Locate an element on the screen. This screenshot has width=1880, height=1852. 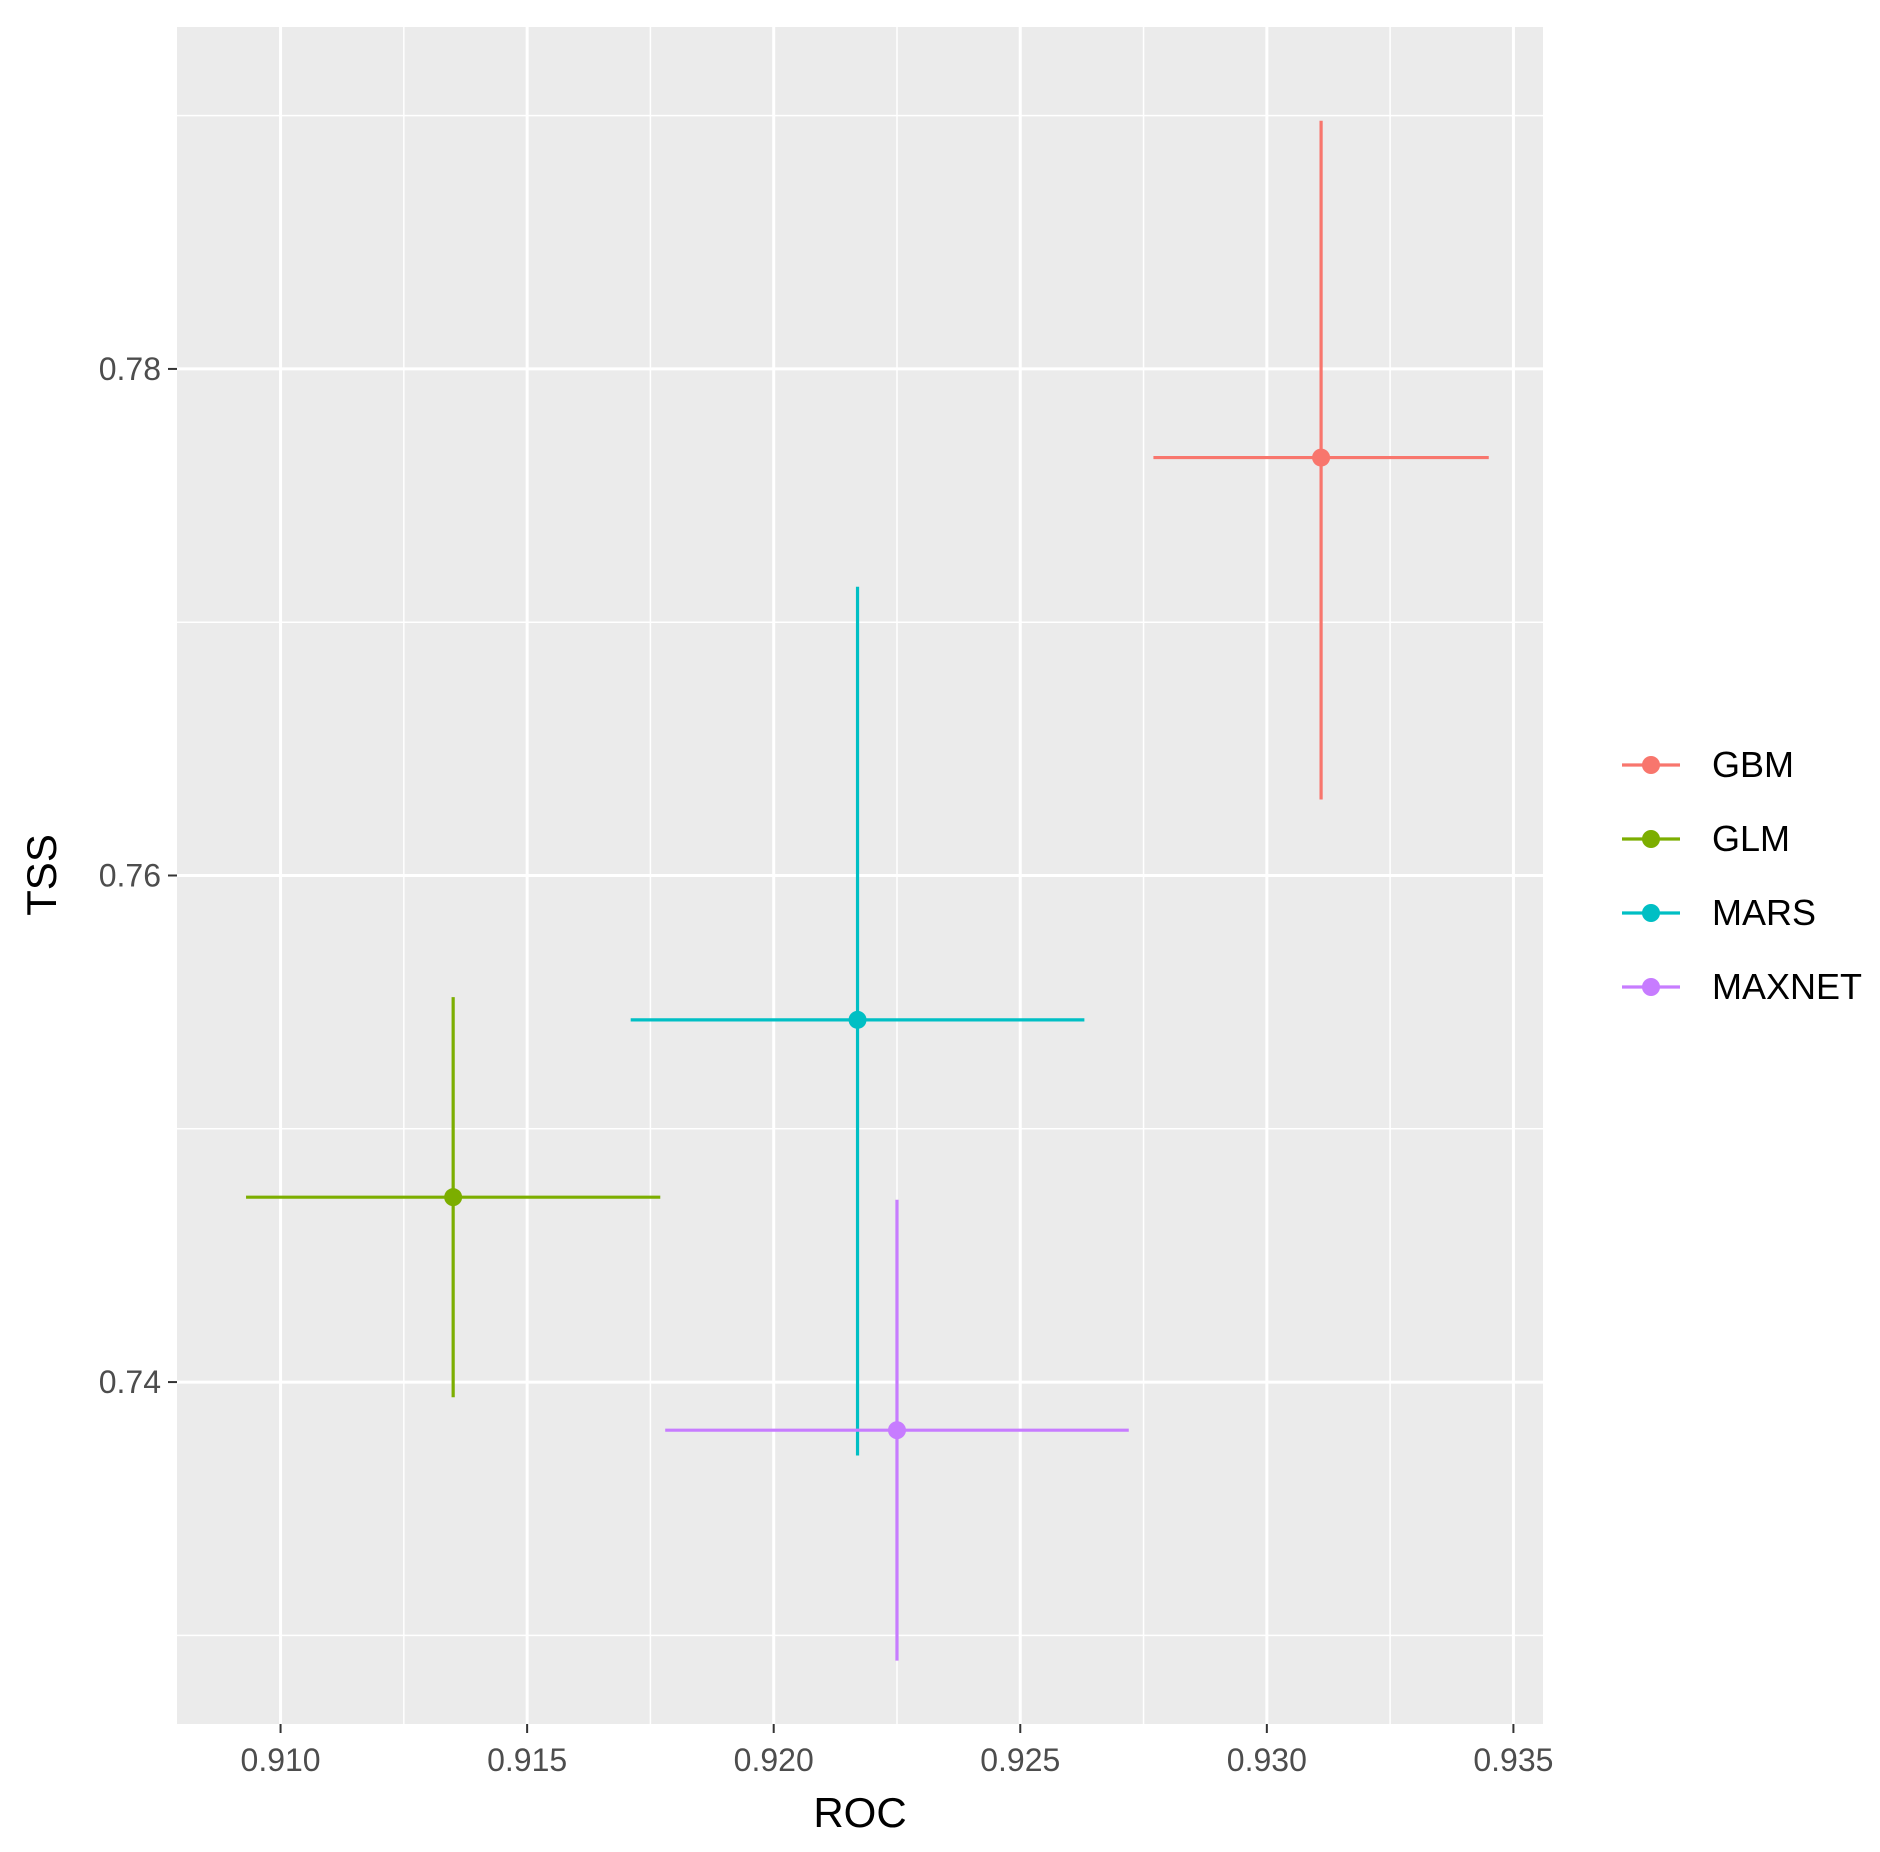
series-glm is located at coordinates (453, 1197).